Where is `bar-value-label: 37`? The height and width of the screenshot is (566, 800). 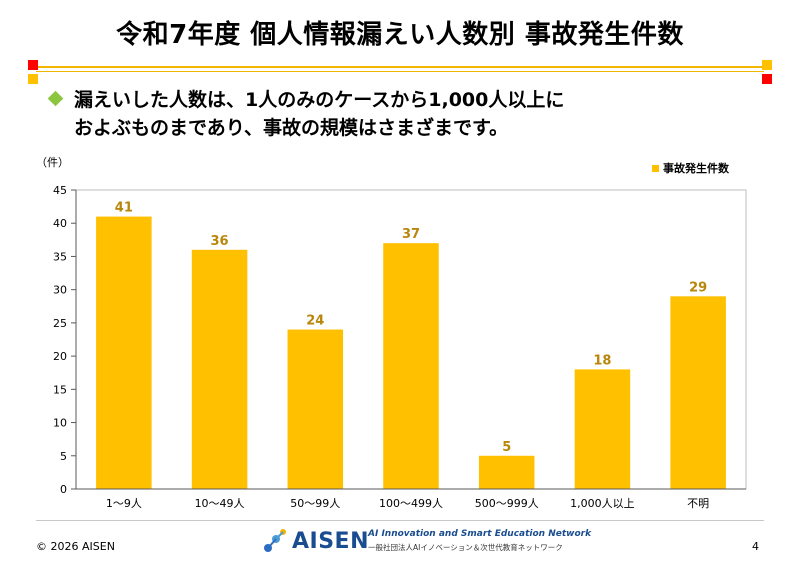 bar-value-label: 37 is located at coordinates (411, 234).